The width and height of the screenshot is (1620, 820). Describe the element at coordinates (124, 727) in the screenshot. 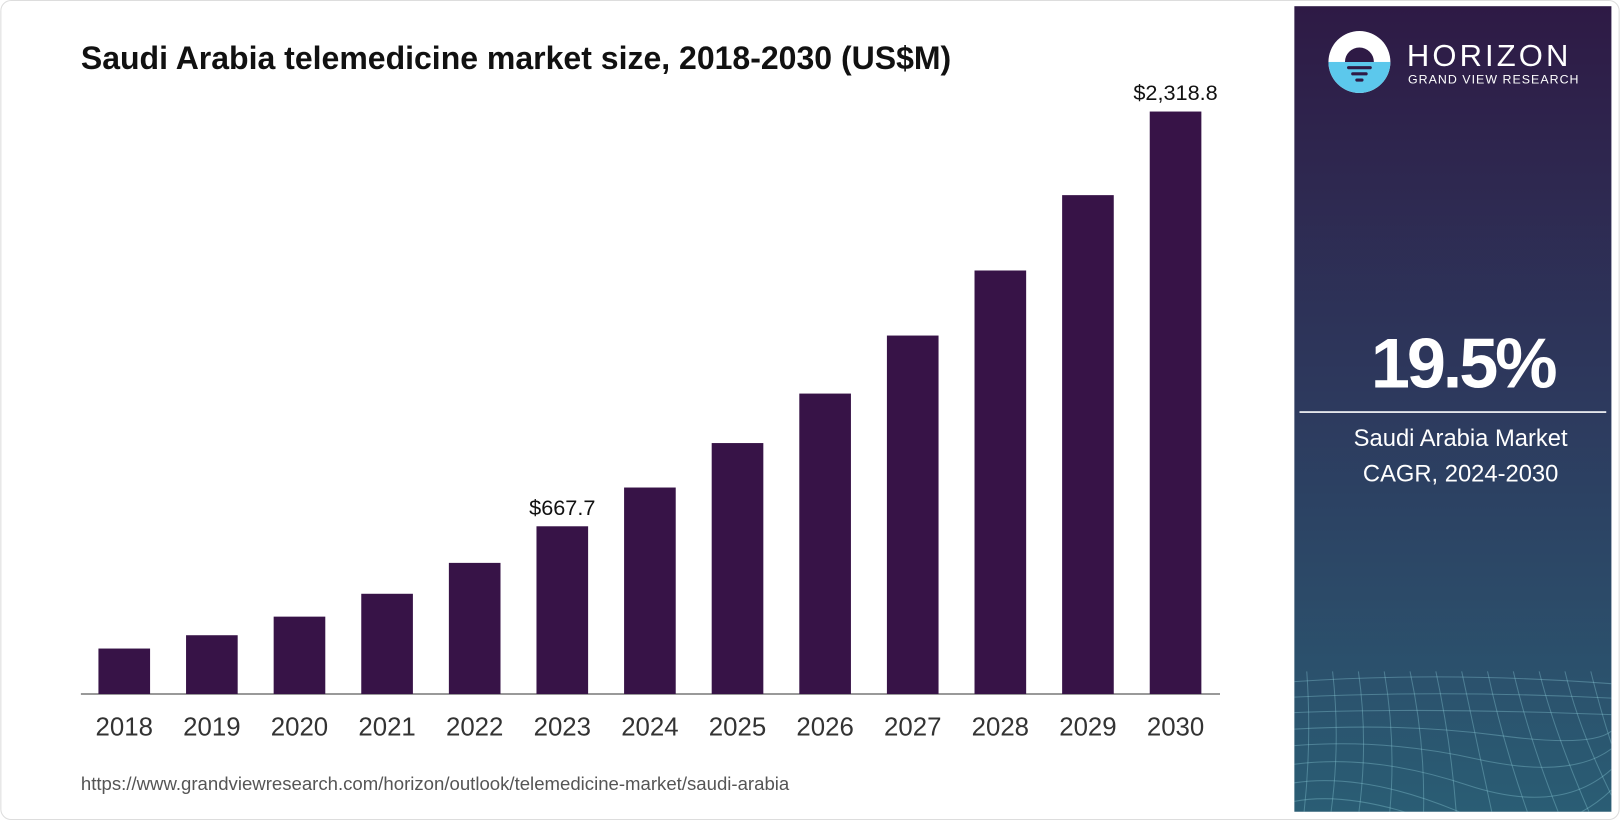

I see `x-tick-label: 2018` at that location.